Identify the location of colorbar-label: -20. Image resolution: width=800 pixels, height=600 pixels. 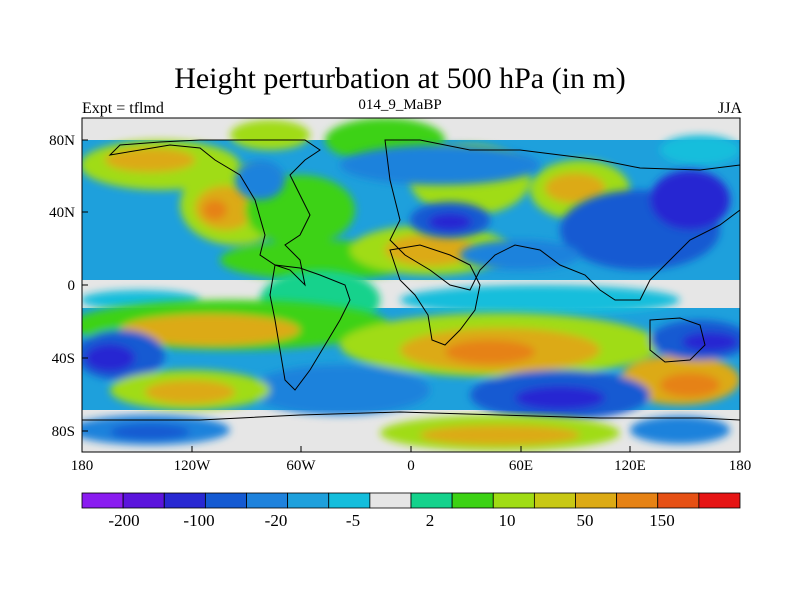
(276, 520).